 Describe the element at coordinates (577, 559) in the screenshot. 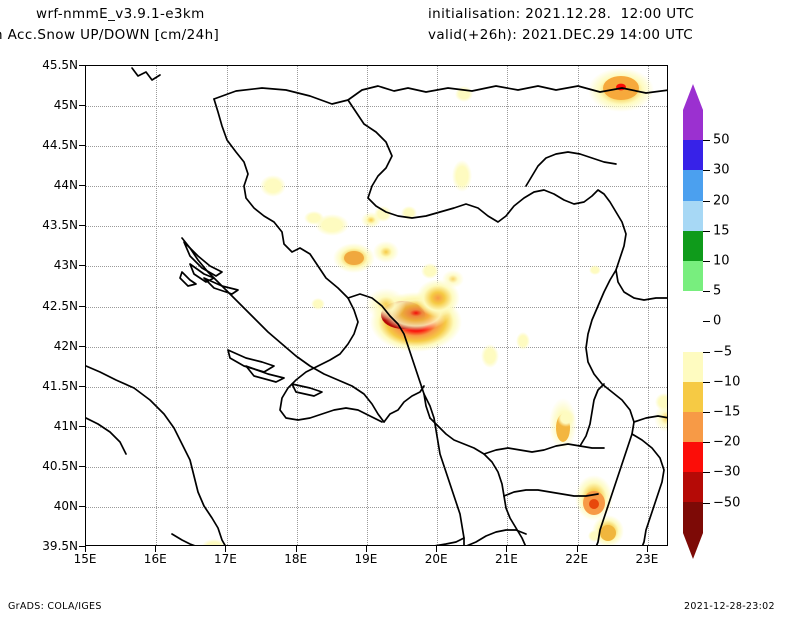

I see `lon-tick-label: 22E` at that location.